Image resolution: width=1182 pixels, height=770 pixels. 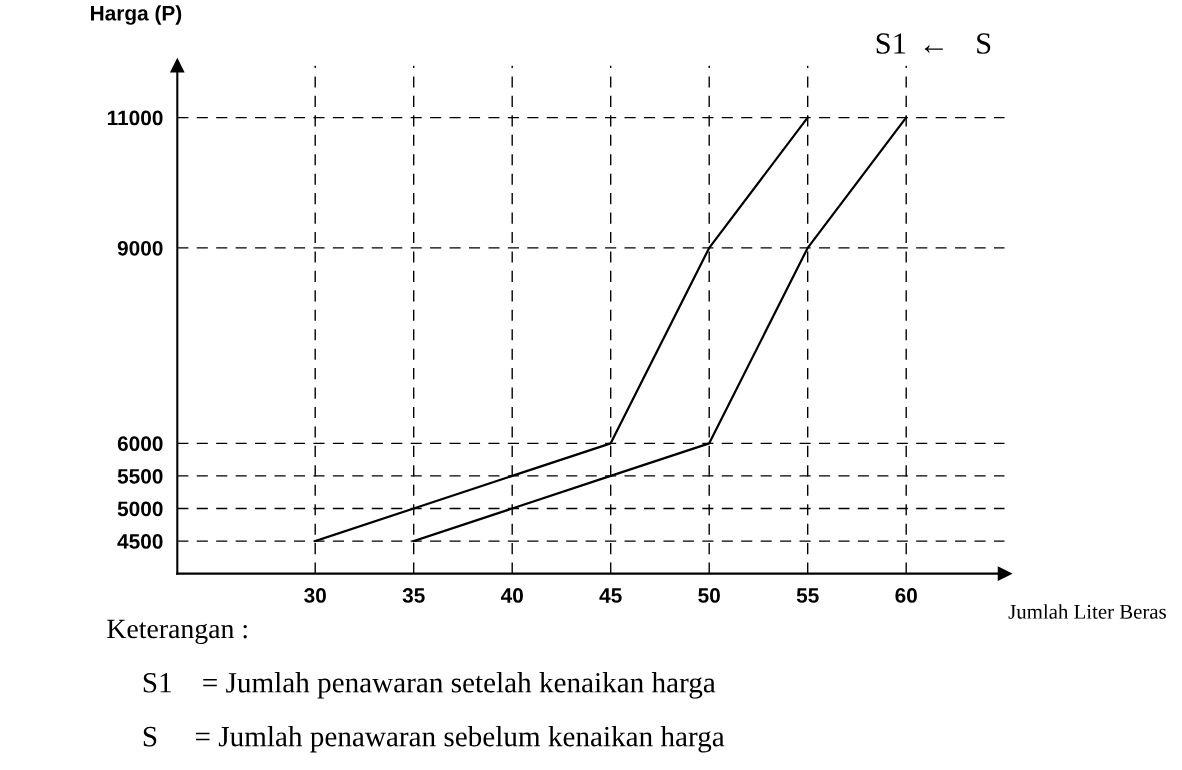 What do you see at coordinates (140, 509) in the screenshot?
I see `y-tick-label: 5000` at bounding box center [140, 509].